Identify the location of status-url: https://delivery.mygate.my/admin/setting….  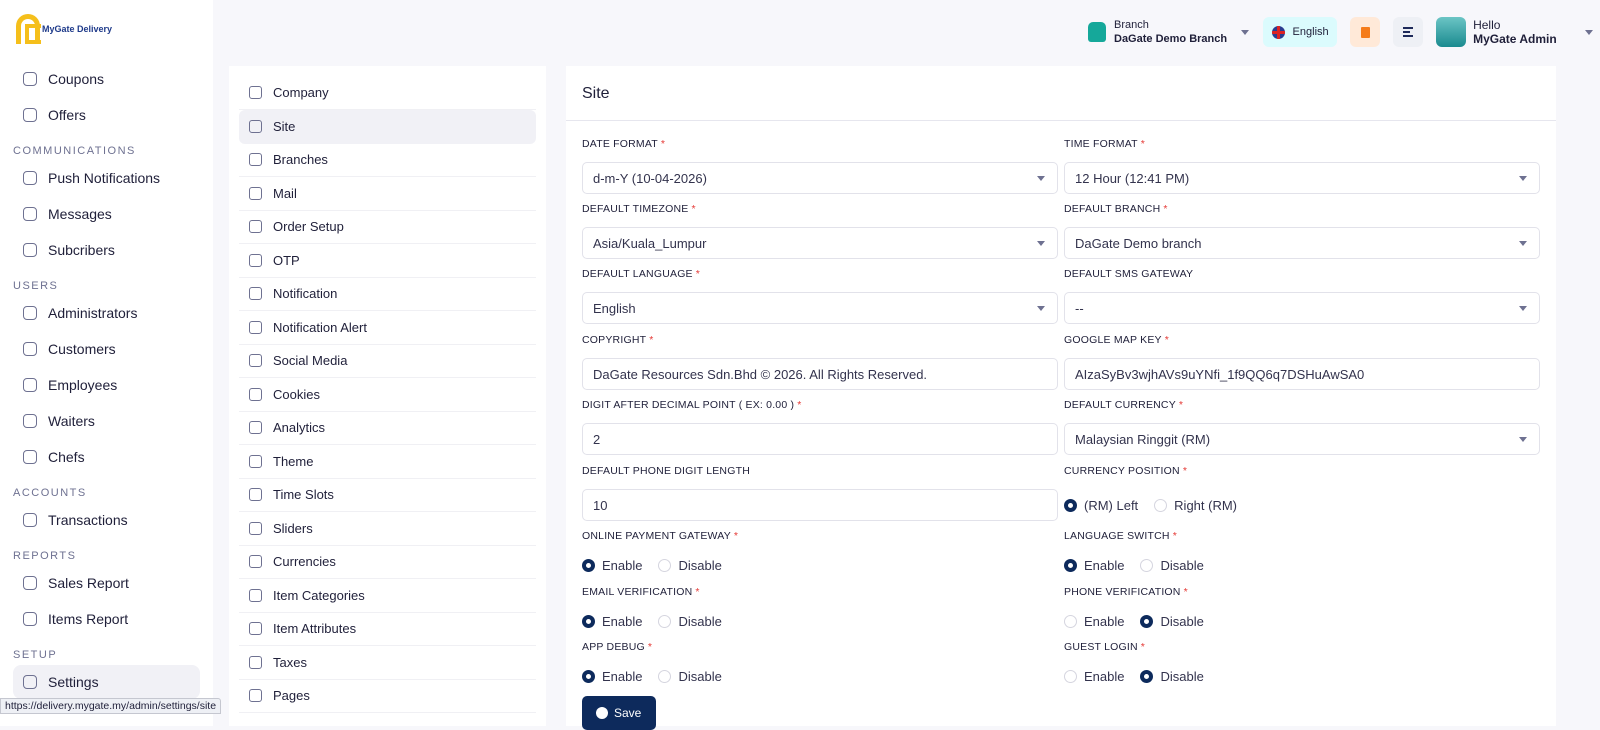
(111, 706).